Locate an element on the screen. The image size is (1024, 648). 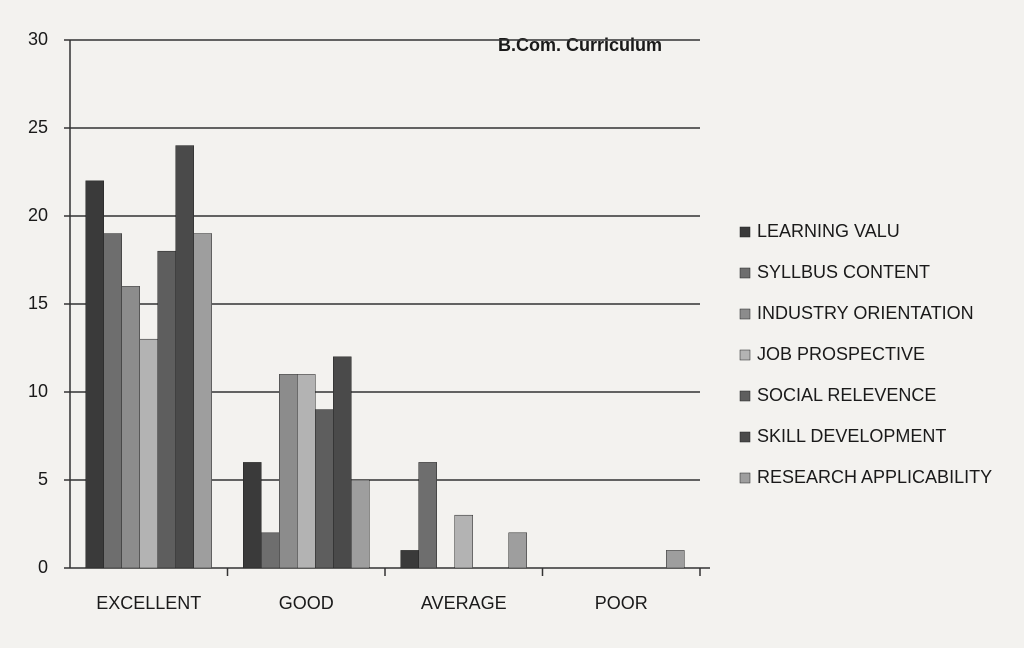
x-tick-label: AVERAGE is located at coordinates (464, 603).